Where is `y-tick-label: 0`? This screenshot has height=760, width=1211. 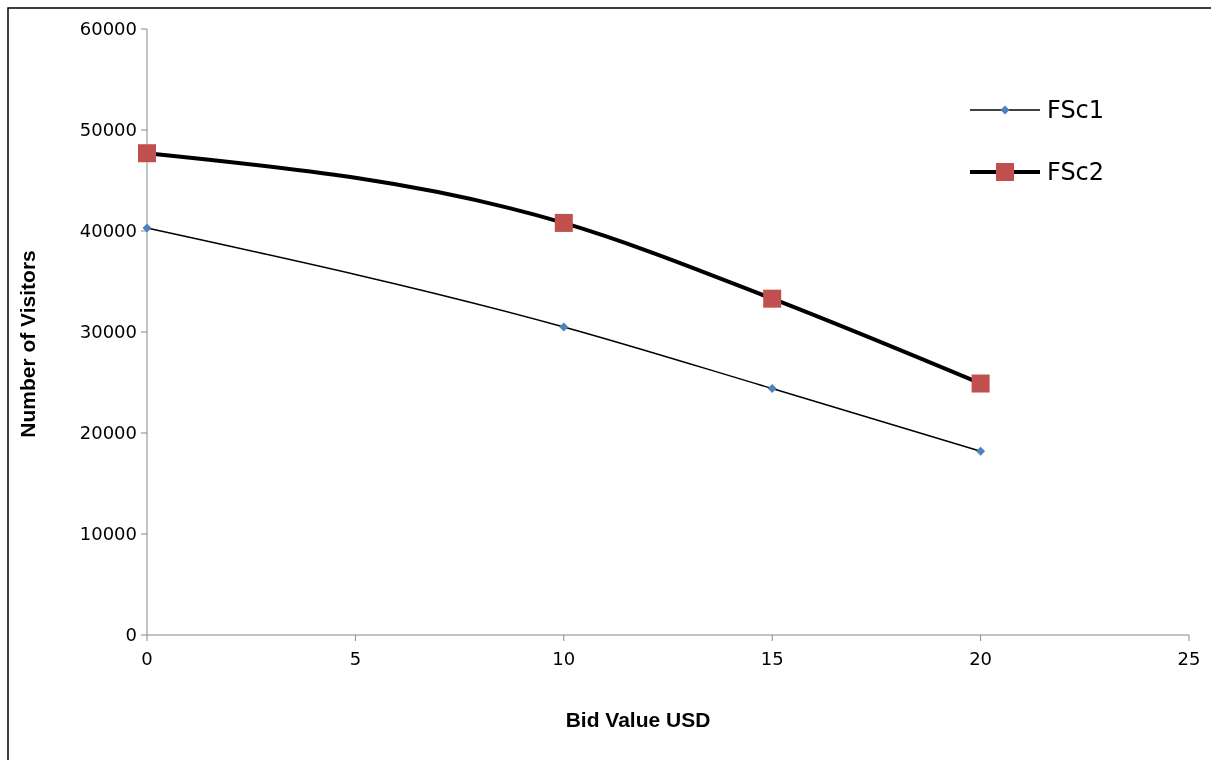
y-tick-label: 0 is located at coordinates (131, 635).